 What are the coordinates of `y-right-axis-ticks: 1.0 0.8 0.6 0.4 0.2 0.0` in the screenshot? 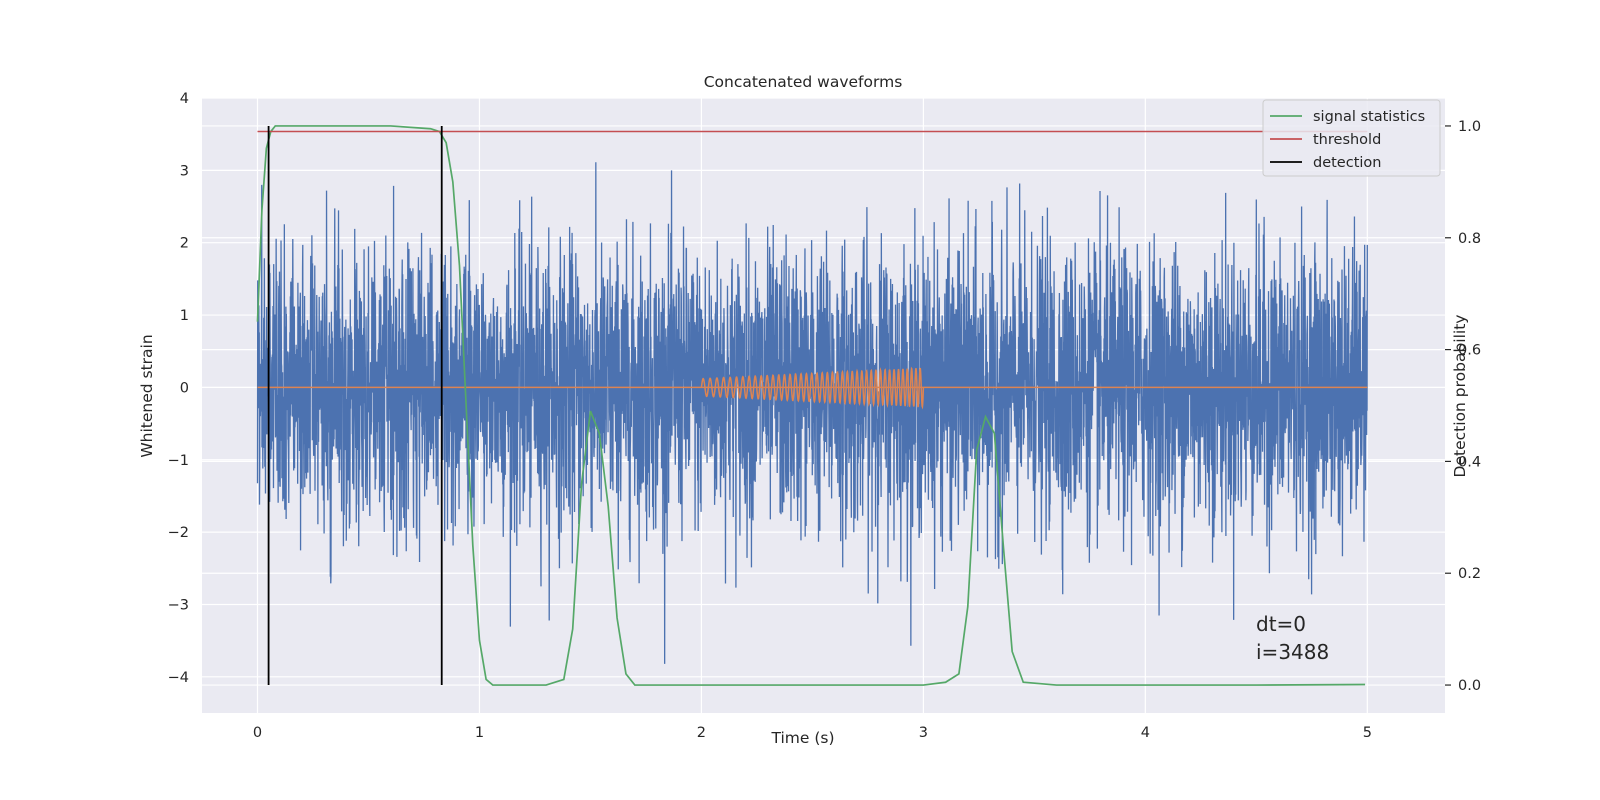 It's located at (1463, 406).